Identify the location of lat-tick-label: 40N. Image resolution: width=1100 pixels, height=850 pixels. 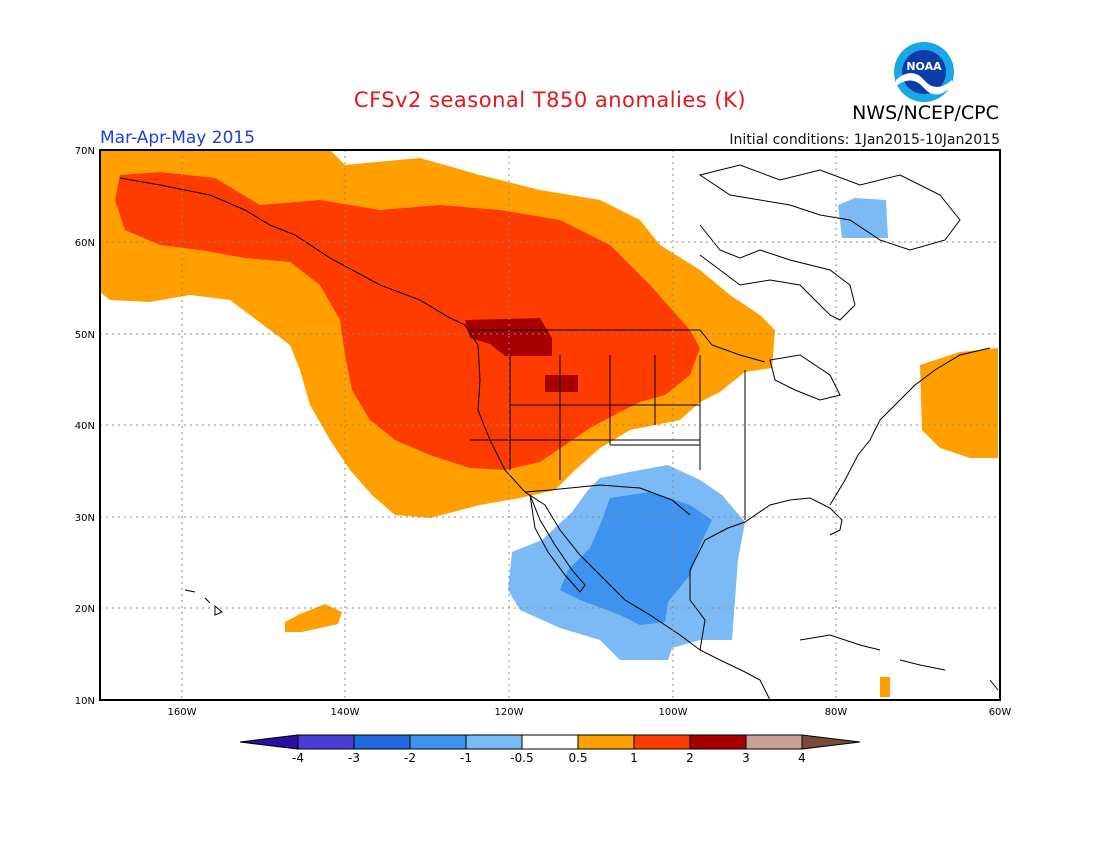
(85, 426).